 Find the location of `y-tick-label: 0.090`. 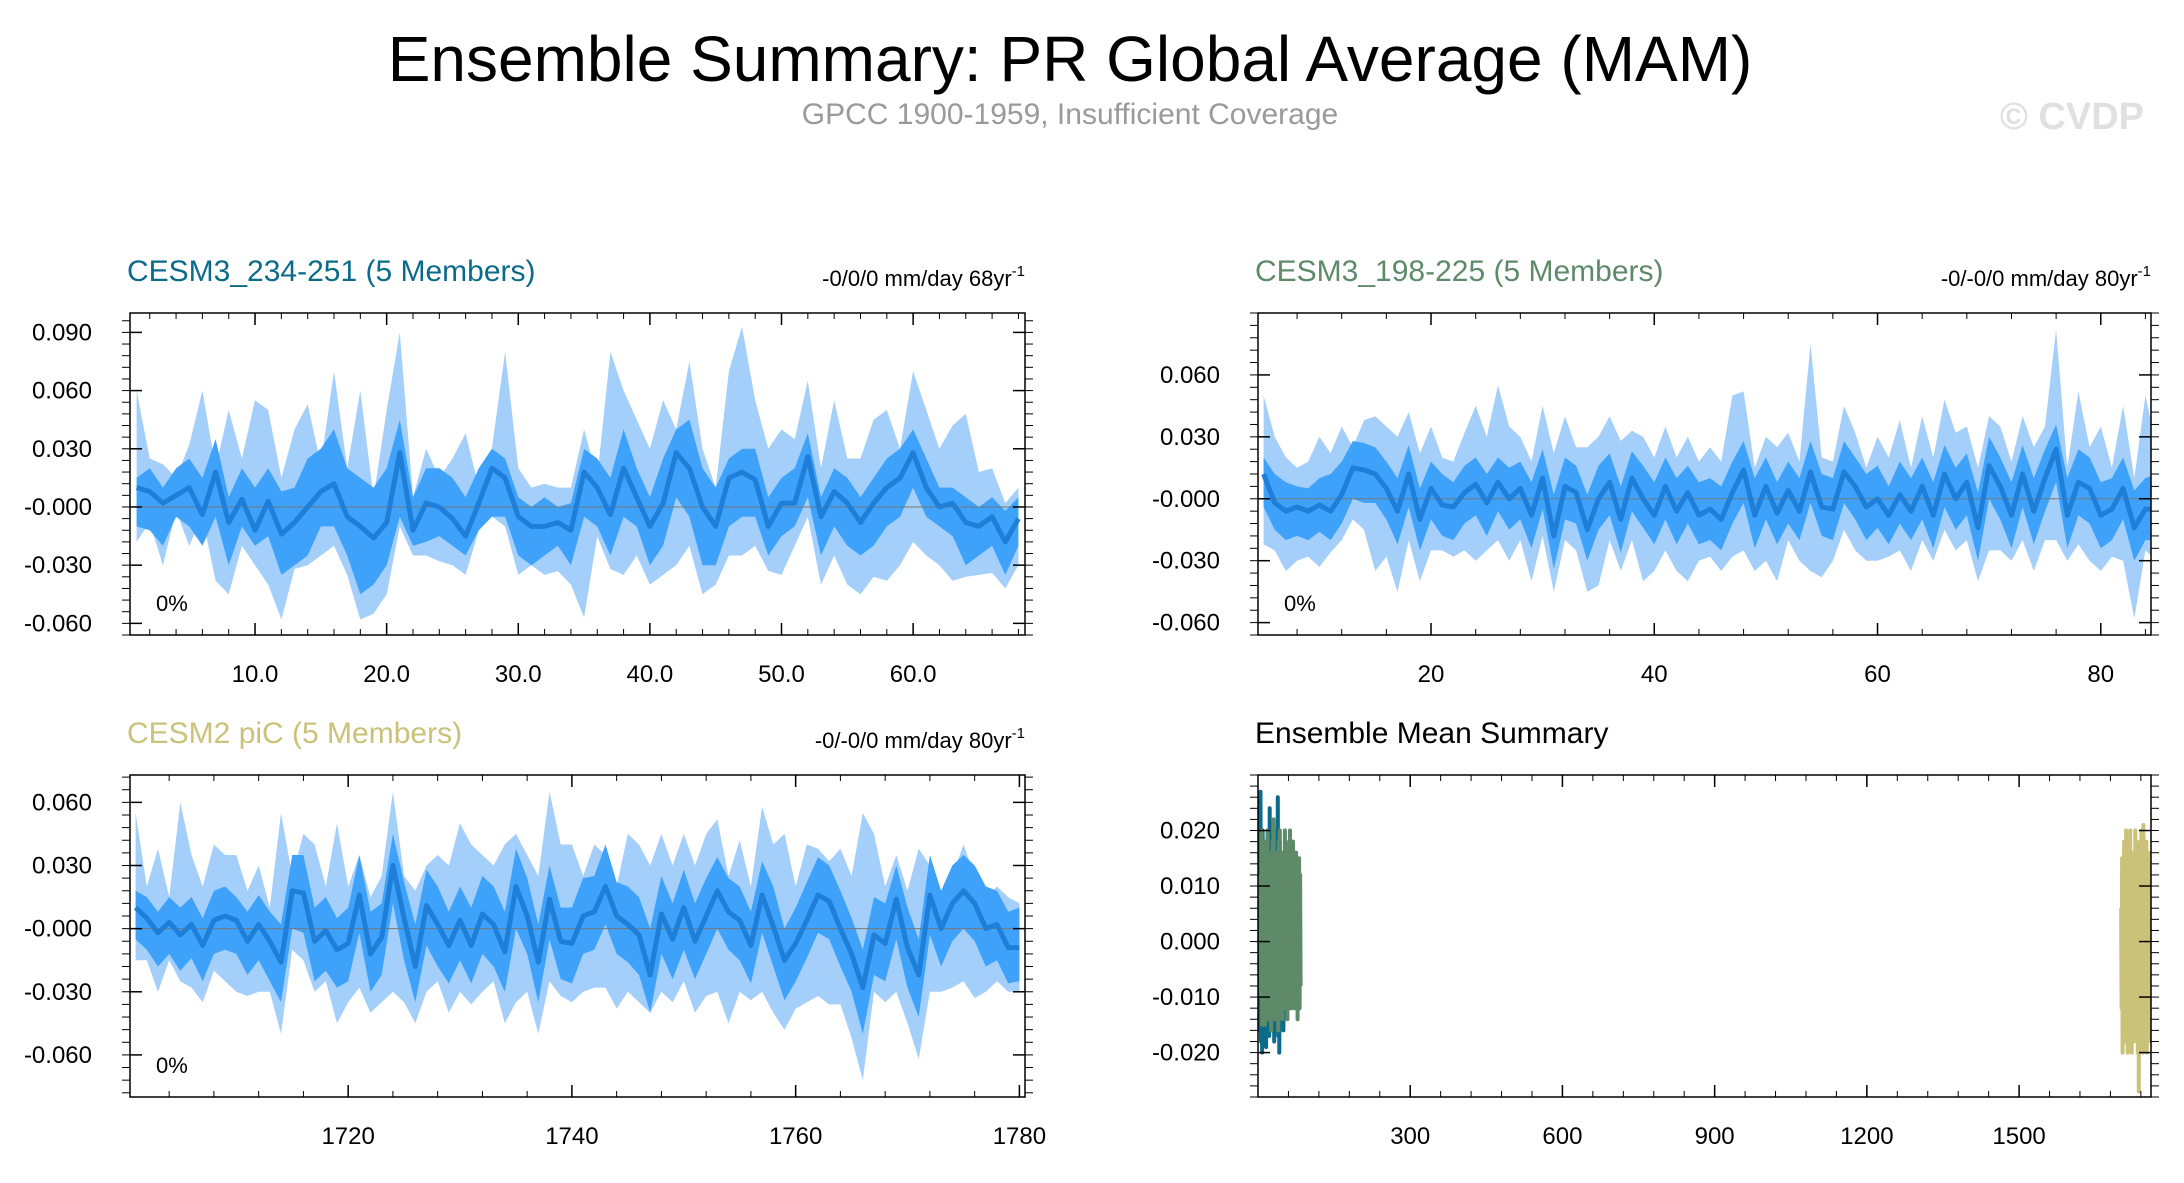

y-tick-label: 0.090 is located at coordinates (62, 332).